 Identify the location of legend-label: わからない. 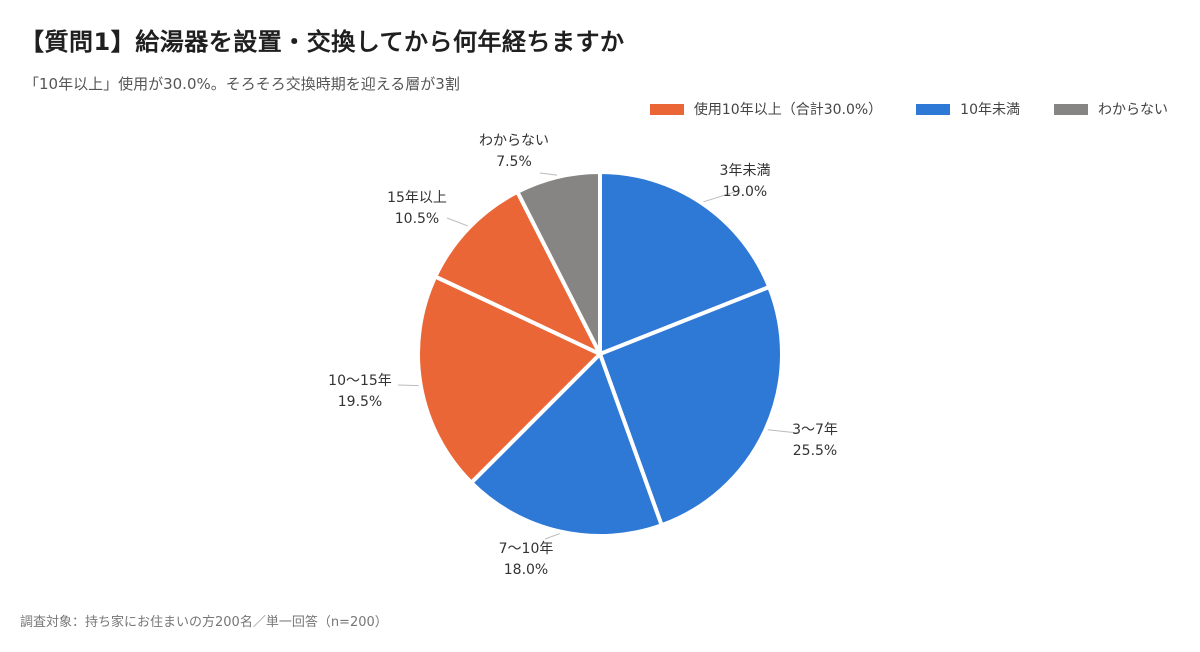
(1133, 110).